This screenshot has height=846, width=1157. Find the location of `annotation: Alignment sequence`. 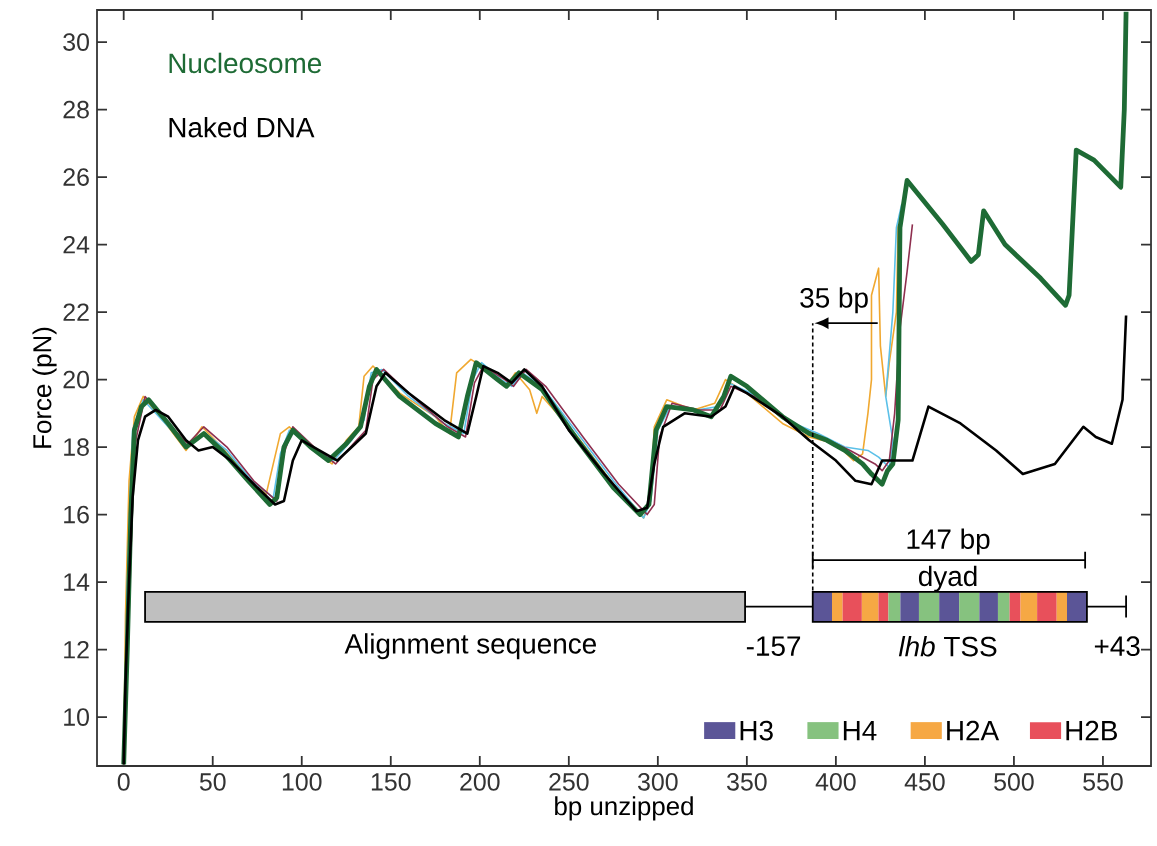

annotation: Alignment sequence is located at coordinates (470, 646).